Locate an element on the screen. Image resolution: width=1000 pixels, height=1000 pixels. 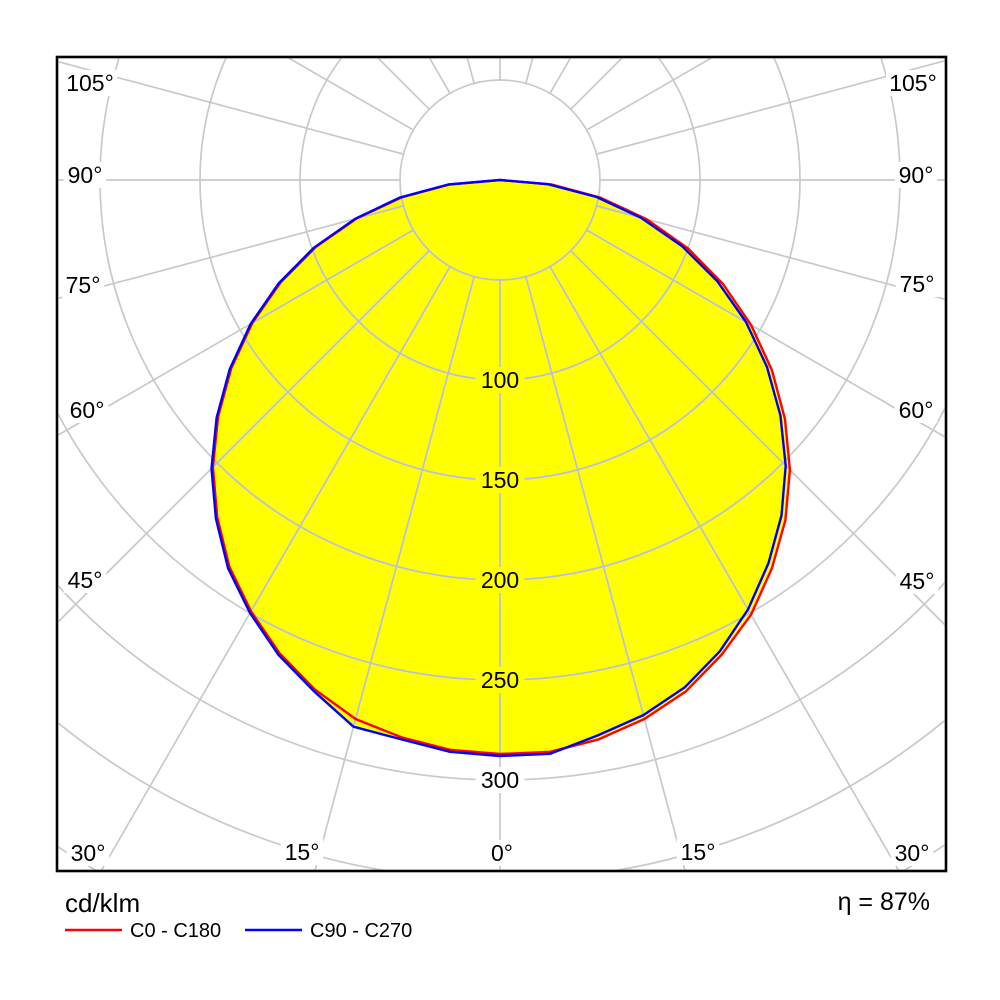
ring-label-300: 300 is located at coordinates (500, 780).